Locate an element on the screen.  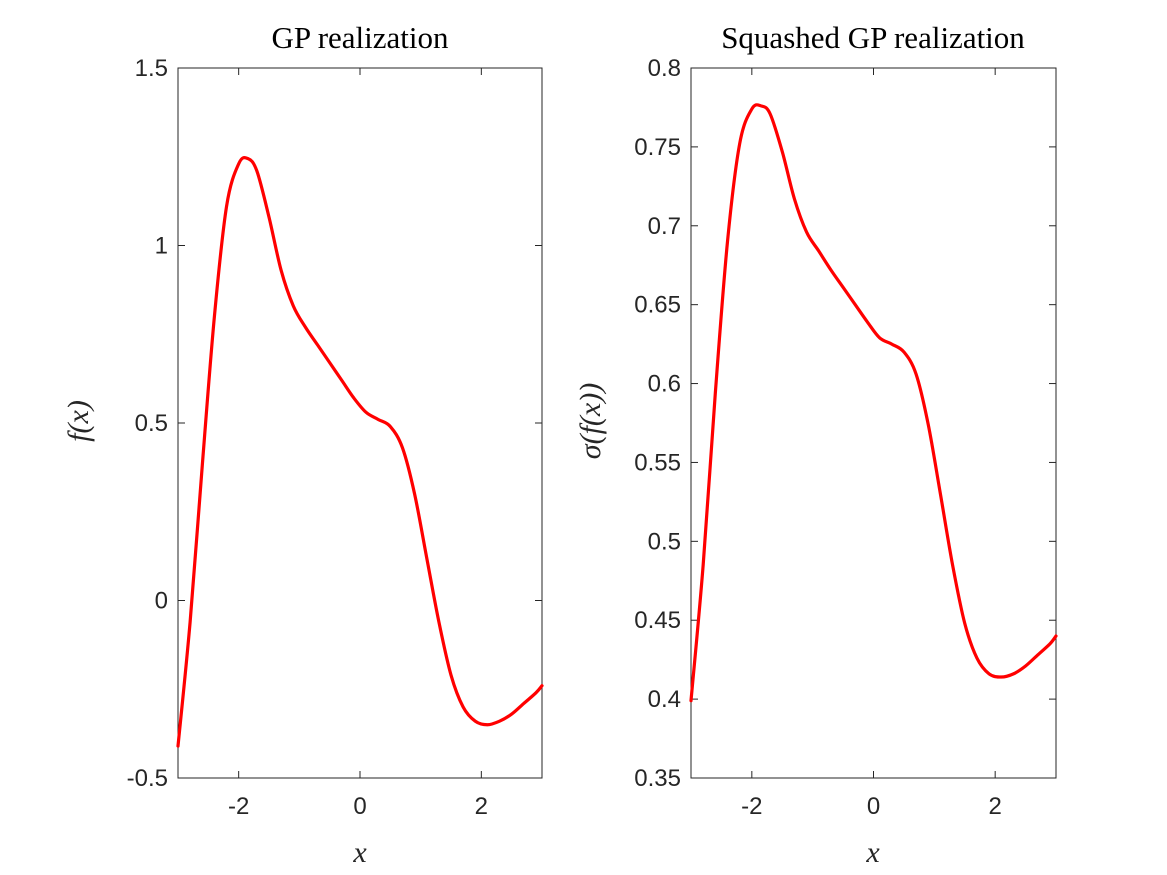
y-tick-label: 0.4 is located at coordinates (664, 699).